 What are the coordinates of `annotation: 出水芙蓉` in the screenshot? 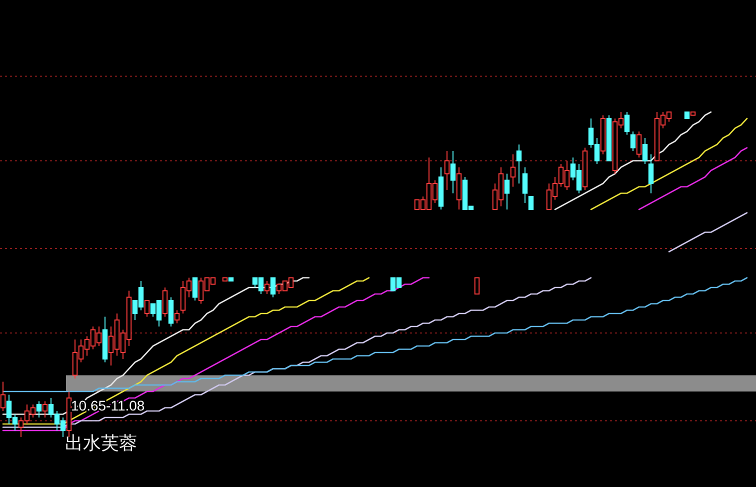 It's located at (101, 443).